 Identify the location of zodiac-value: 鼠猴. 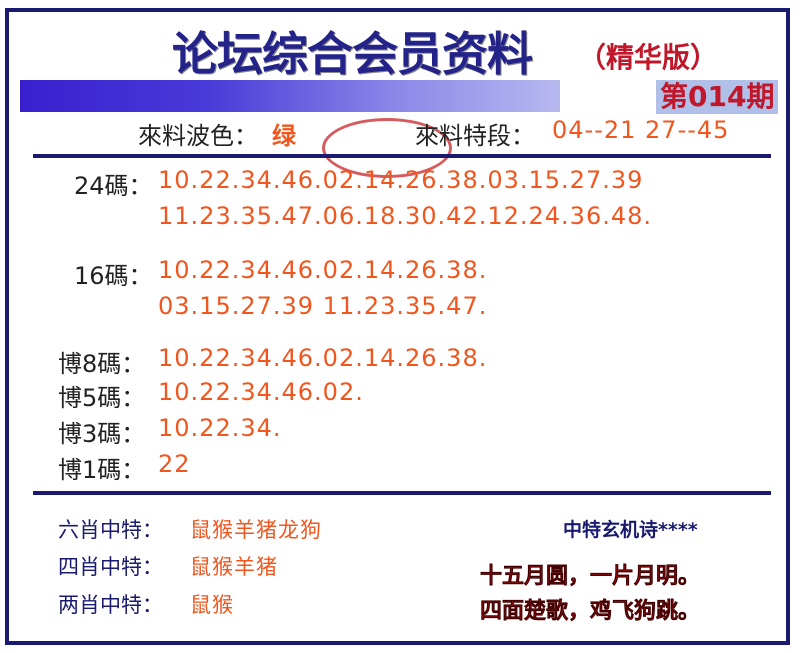
(212, 605).